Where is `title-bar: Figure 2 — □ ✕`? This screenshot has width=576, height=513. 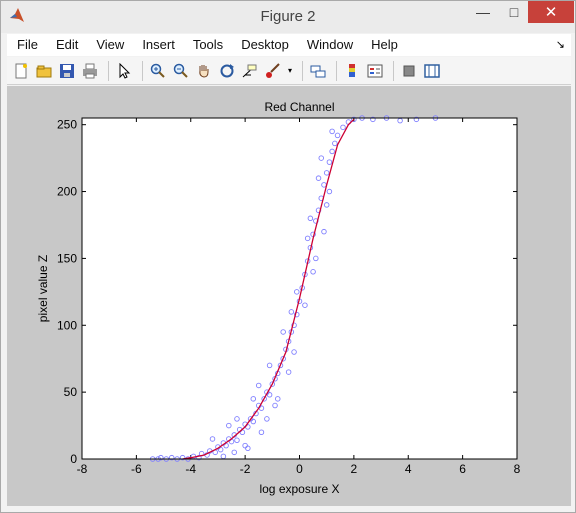
title-bar: Figure 2 — □ ✕ is located at coordinates (288, 17).